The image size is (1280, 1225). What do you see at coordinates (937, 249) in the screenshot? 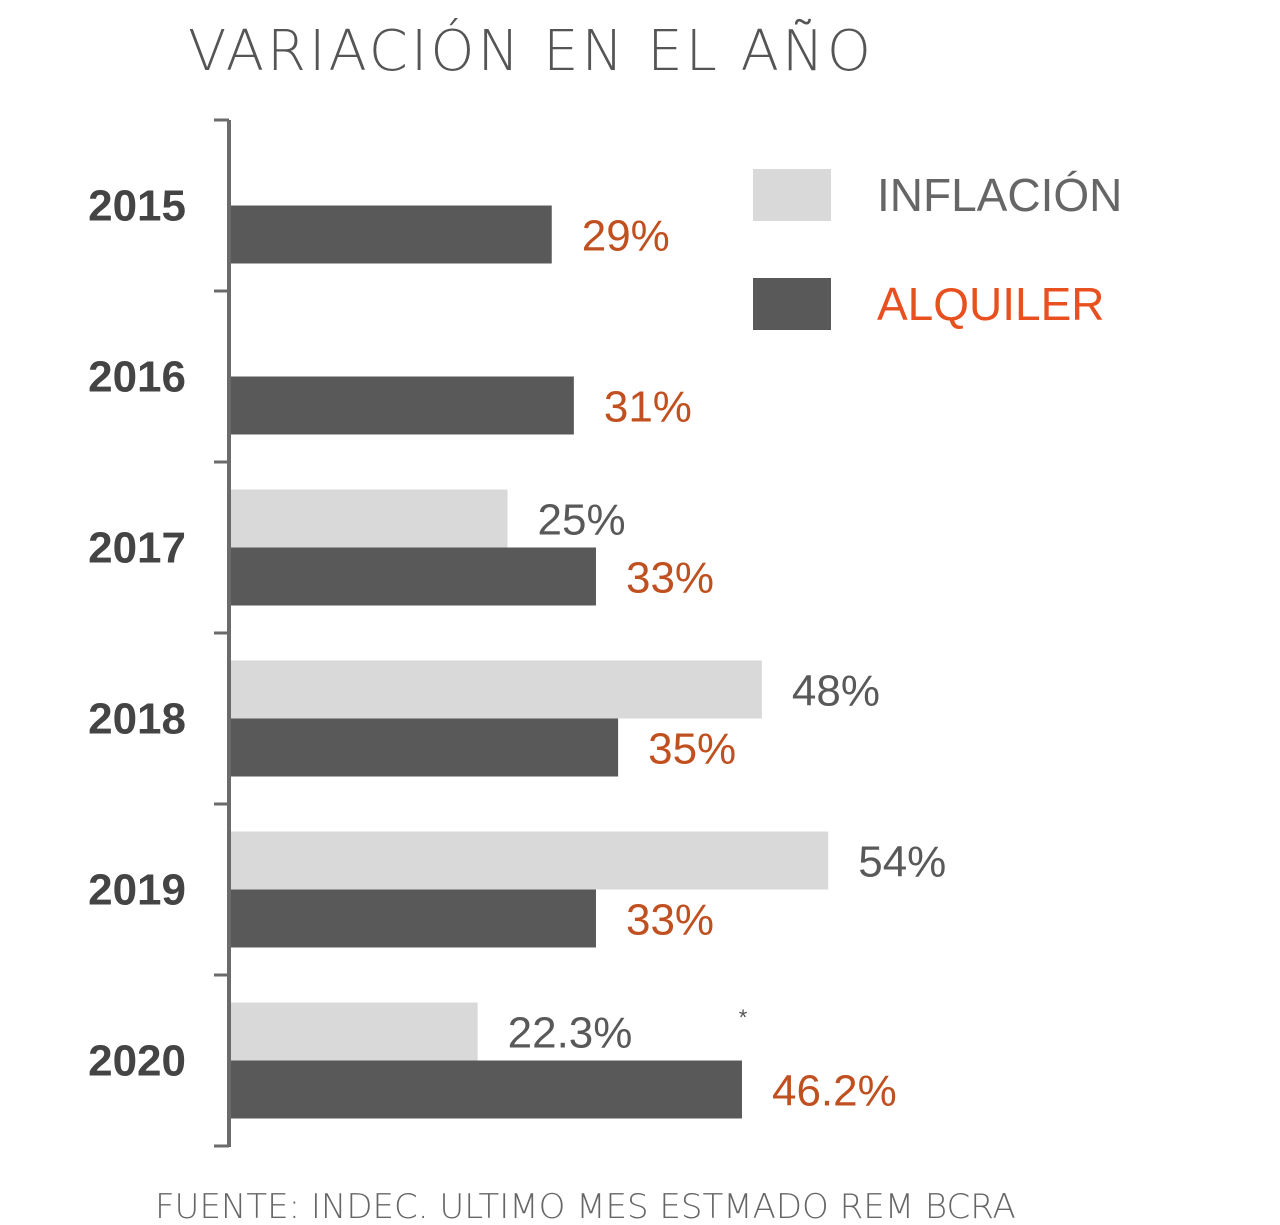
I see `legend: INFLACIÓN ALQUILER` at bounding box center [937, 249].